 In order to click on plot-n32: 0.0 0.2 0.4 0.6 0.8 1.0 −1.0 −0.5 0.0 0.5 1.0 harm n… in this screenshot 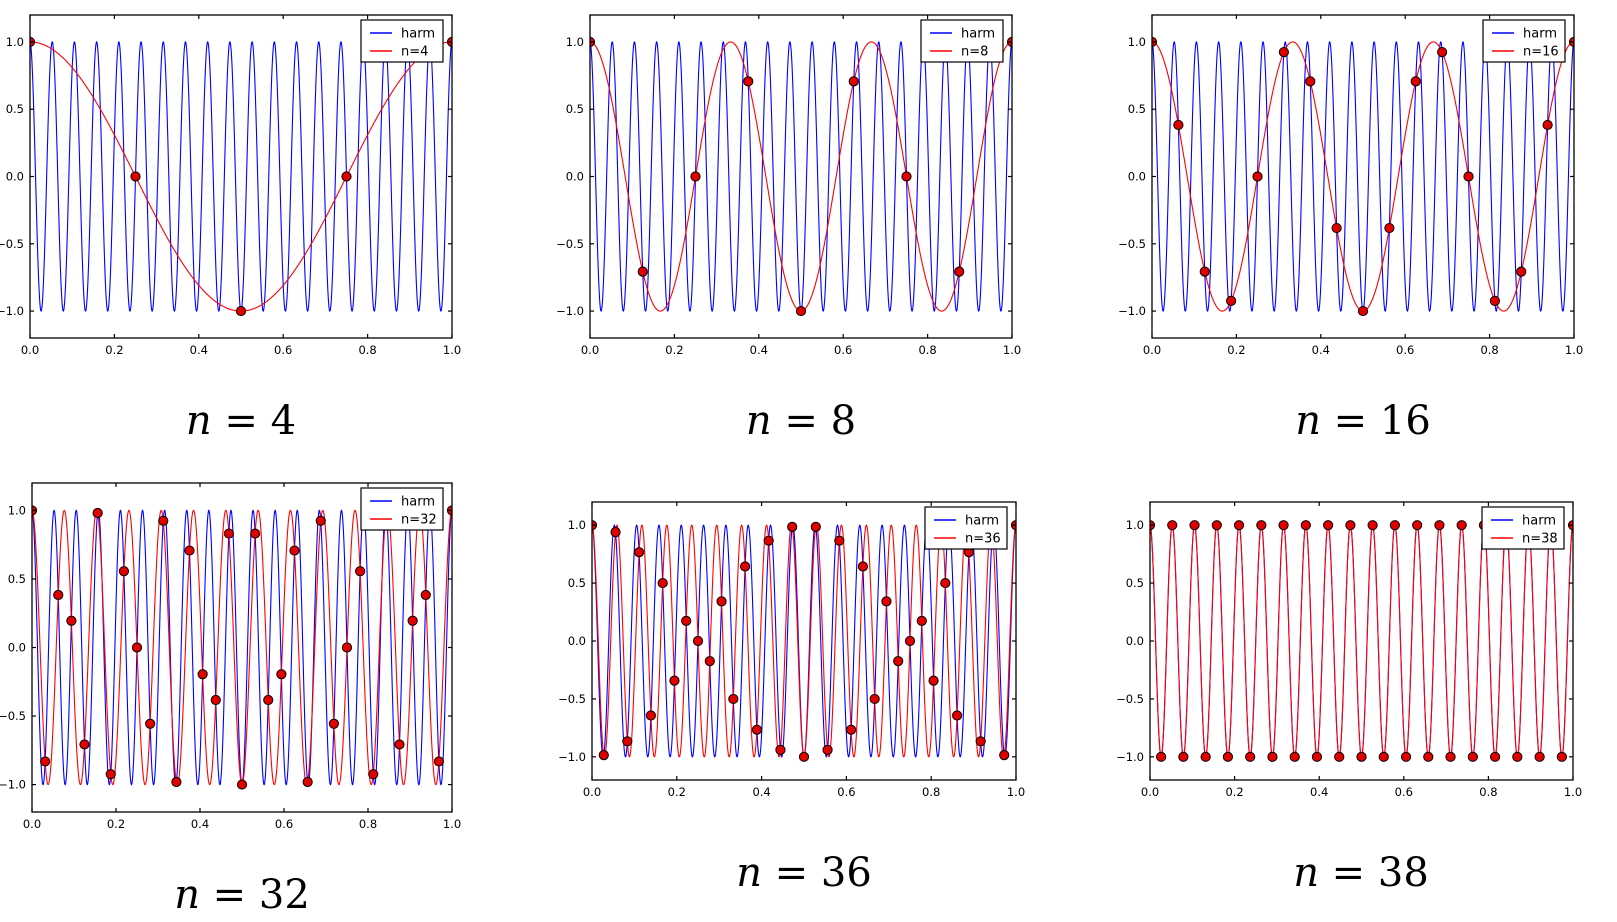, I will do `click(230, 656)`.